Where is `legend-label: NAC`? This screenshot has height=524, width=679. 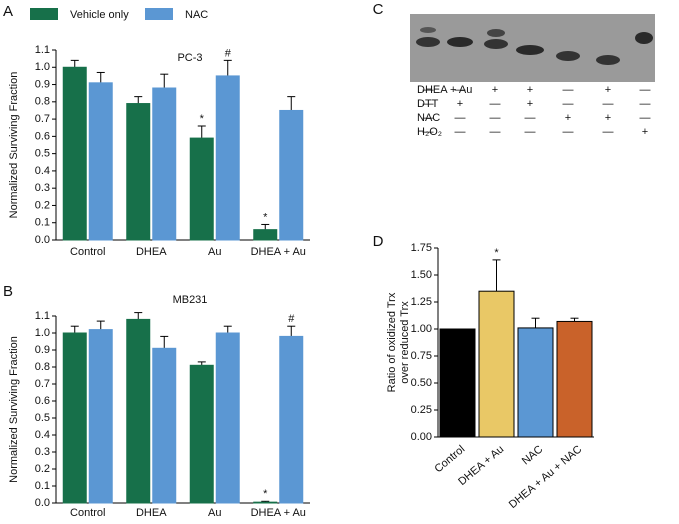
legend-label: NAC is located at coordinates (196, 15).